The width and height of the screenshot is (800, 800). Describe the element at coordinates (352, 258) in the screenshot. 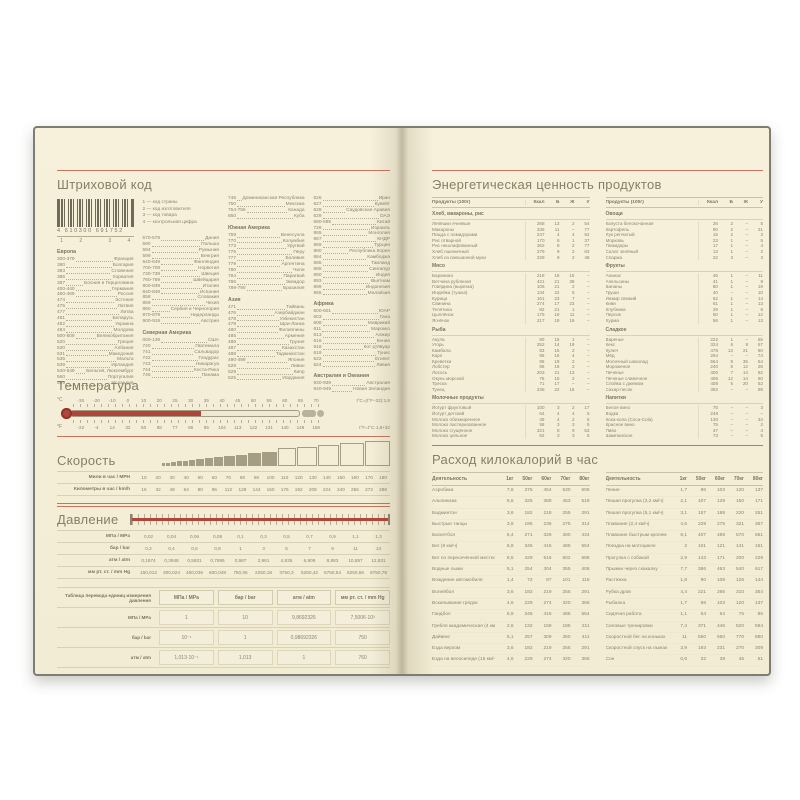

I see `country-row: 884 Камбоджа` at that location.